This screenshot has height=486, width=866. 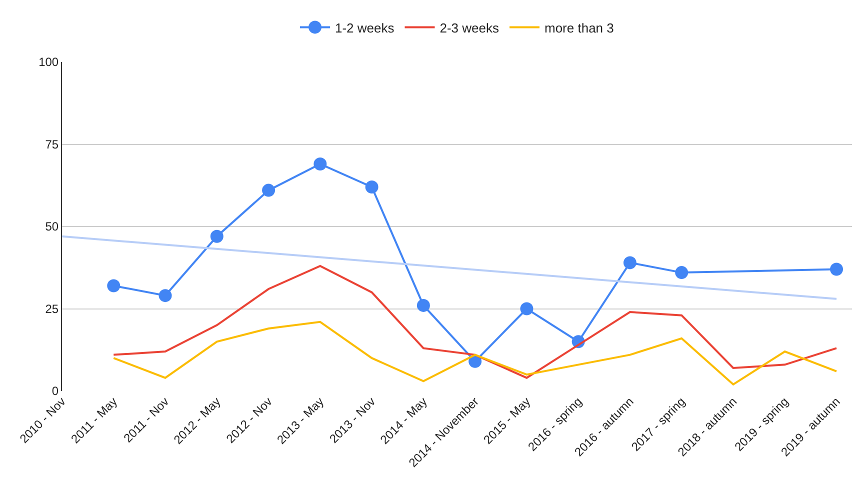 I want to click on y-tick-label: 0, so click(x=55, y=391).